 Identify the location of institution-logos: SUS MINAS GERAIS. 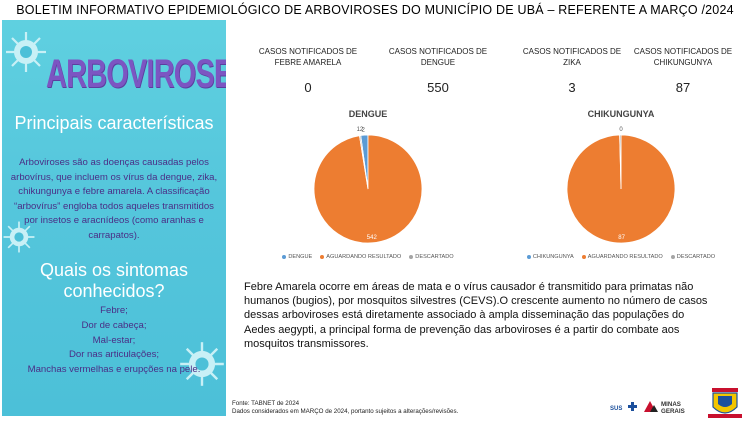
(676, 403).